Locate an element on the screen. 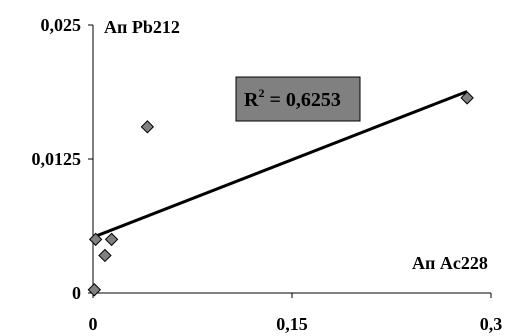 Image resolution: width=531 pixels, height=336 pixels. y-tick-label: 0,0125 is located at coordinates (57, 159).